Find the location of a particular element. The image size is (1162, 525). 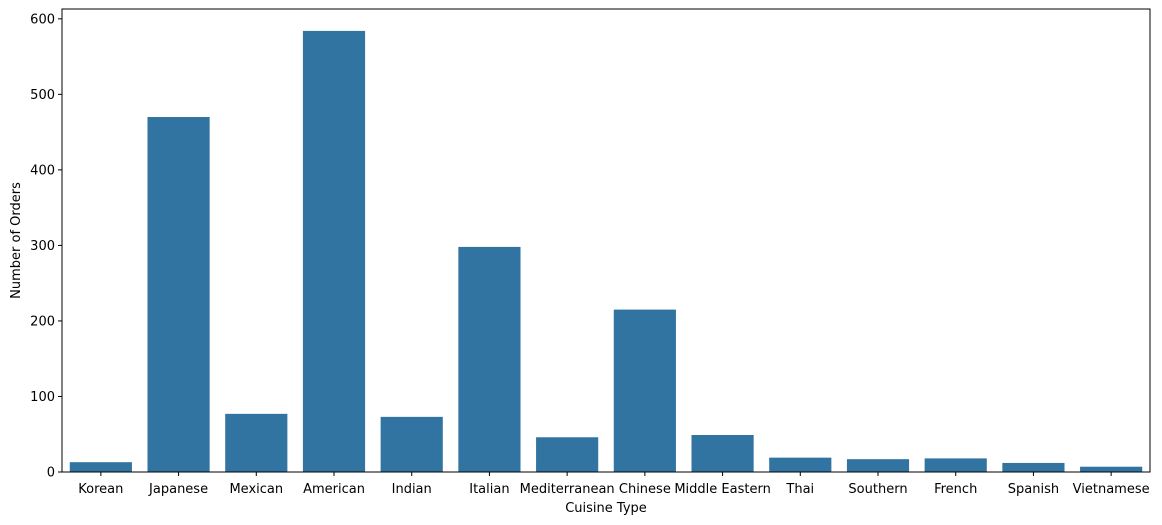

x-tick-label: French is located at coordinates (955, 489).